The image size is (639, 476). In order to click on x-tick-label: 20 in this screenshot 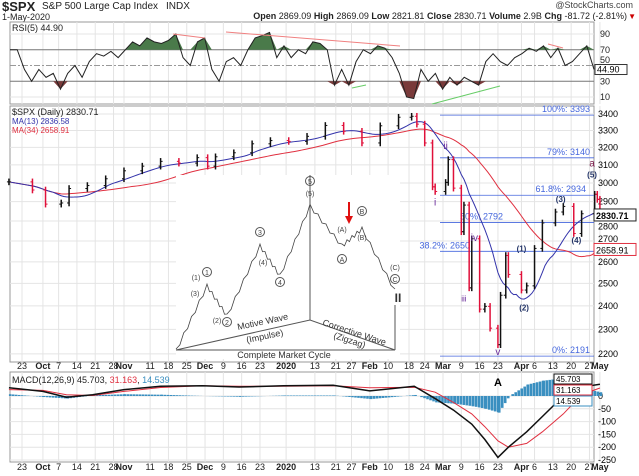, I will do `click(571, 467)`.